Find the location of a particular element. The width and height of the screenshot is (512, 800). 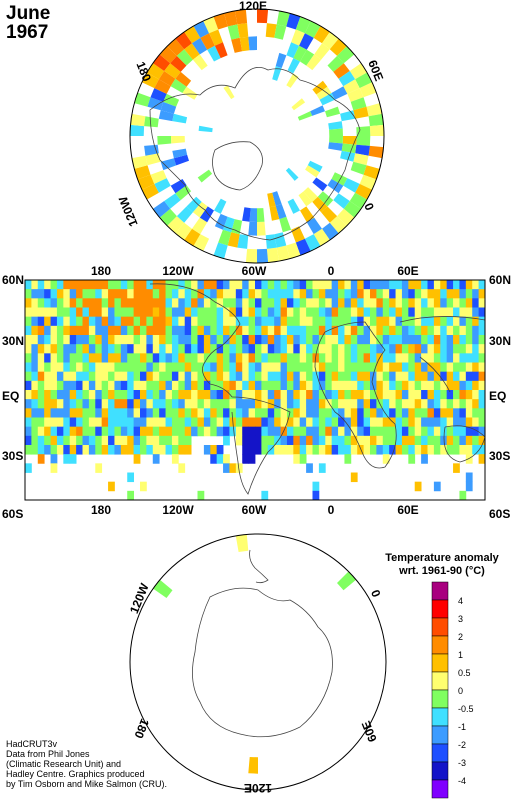

south-label-120w: 120W is located at coordinates (139, 598).